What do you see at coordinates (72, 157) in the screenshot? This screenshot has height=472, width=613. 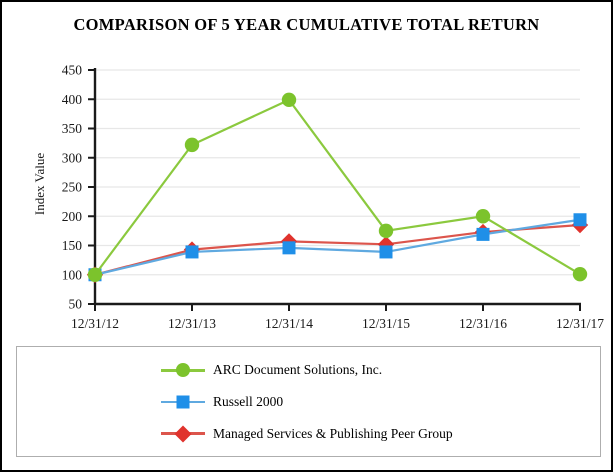 I see `y-tick-label: 300` at bounding box center [72, 157].